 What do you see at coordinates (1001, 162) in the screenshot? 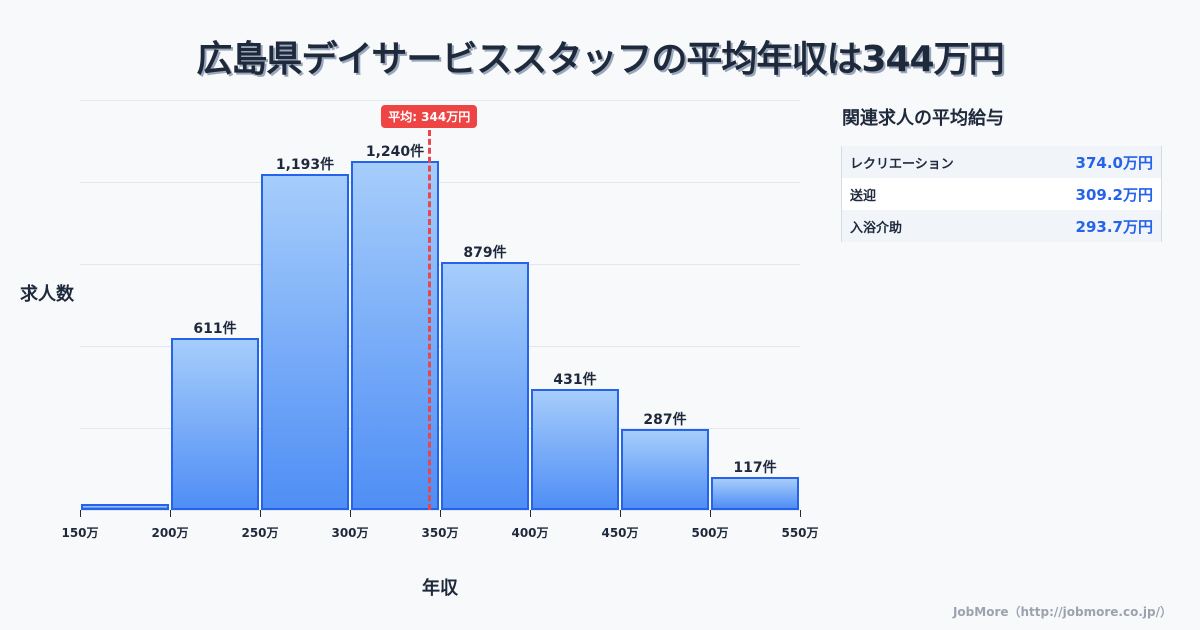
I see `related-salary-row: レクリエーション 374.0万円` at bounding box center [1001, 162].